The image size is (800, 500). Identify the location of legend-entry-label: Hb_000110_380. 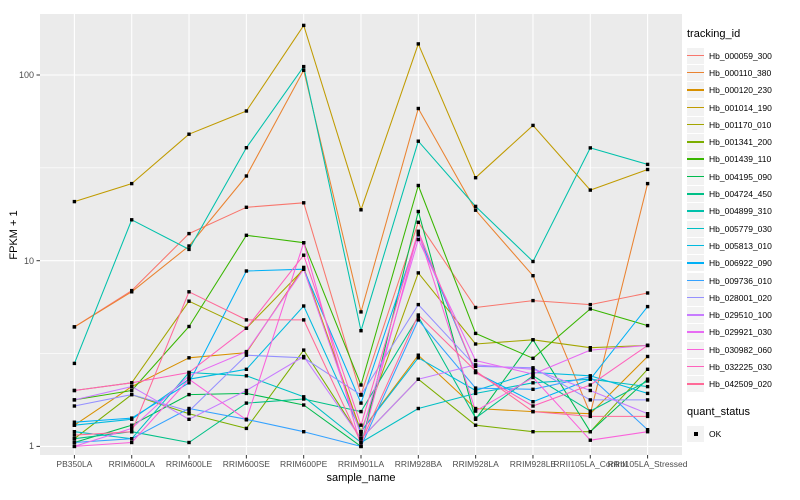
(740, 72).